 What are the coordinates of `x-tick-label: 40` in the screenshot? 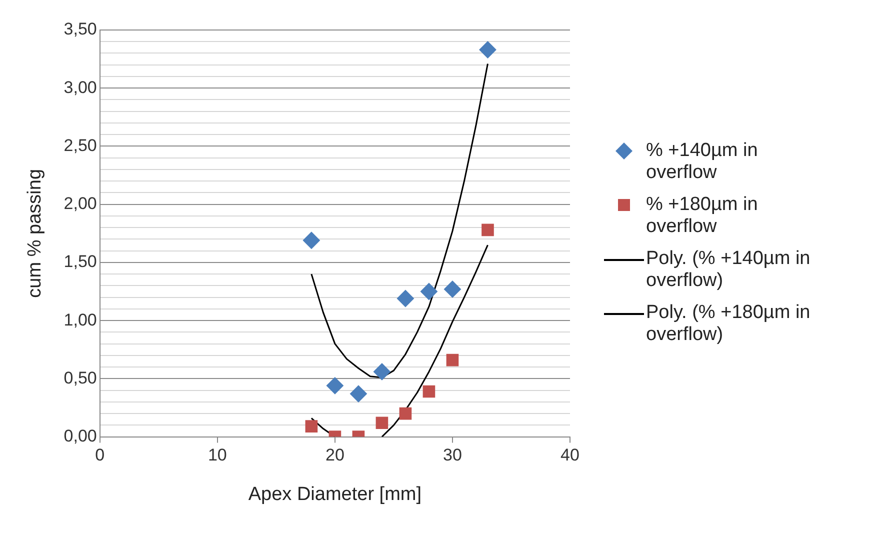 It's located at (570, 455).